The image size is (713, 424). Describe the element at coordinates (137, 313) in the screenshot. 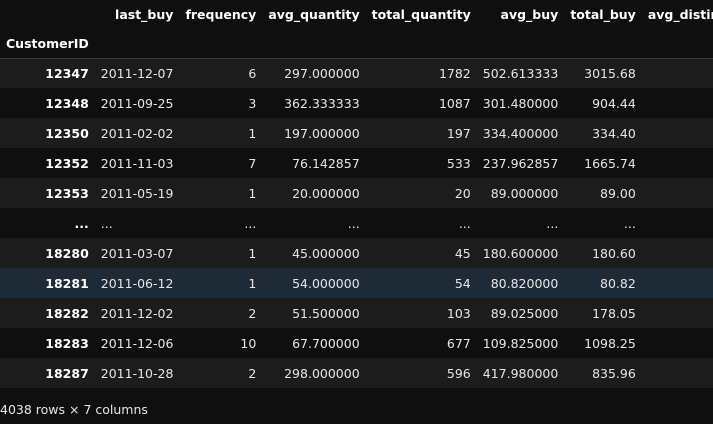

I see `cell-last-buy: 2011-12-02` at that location.